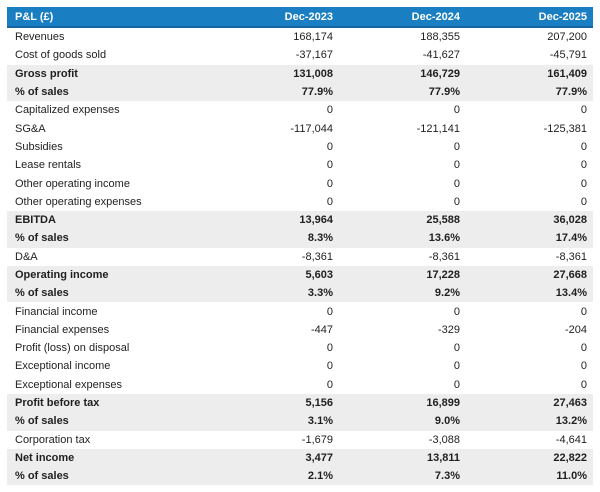  I want to click on table-row: Net income 3,477 13,811 22,822, so click(300, 458).